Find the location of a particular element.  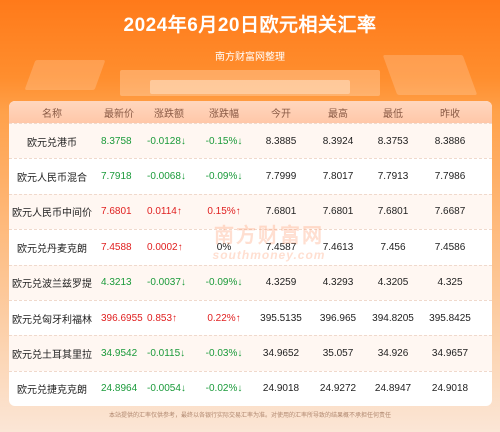

currency-name: 欧元兑港币 is located at coordinates (52, 143).